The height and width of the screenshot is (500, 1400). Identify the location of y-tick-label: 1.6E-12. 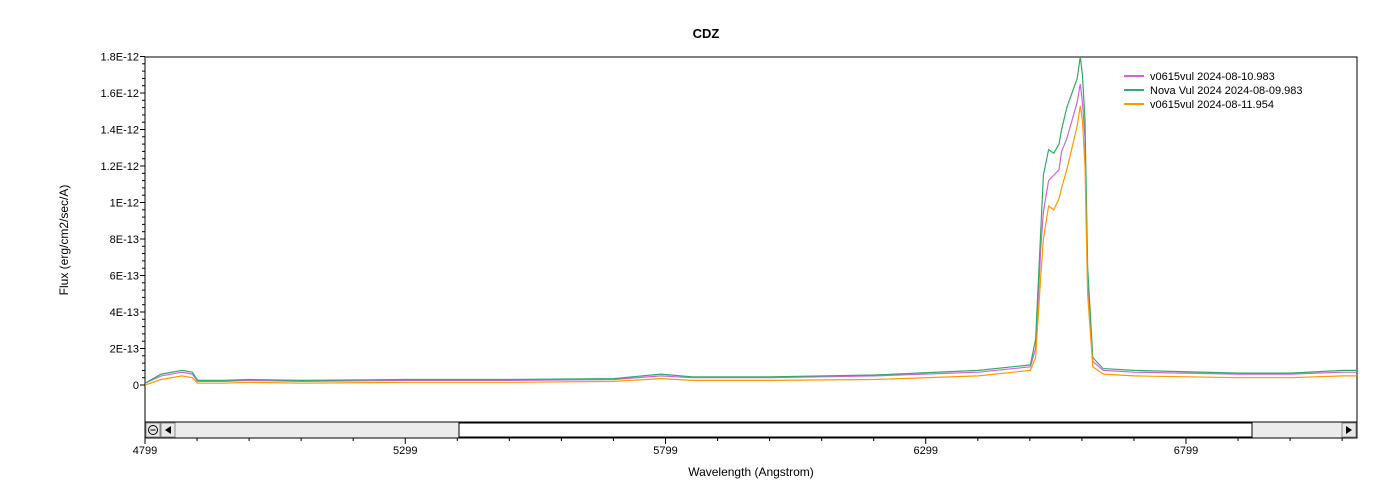
(119, 94).